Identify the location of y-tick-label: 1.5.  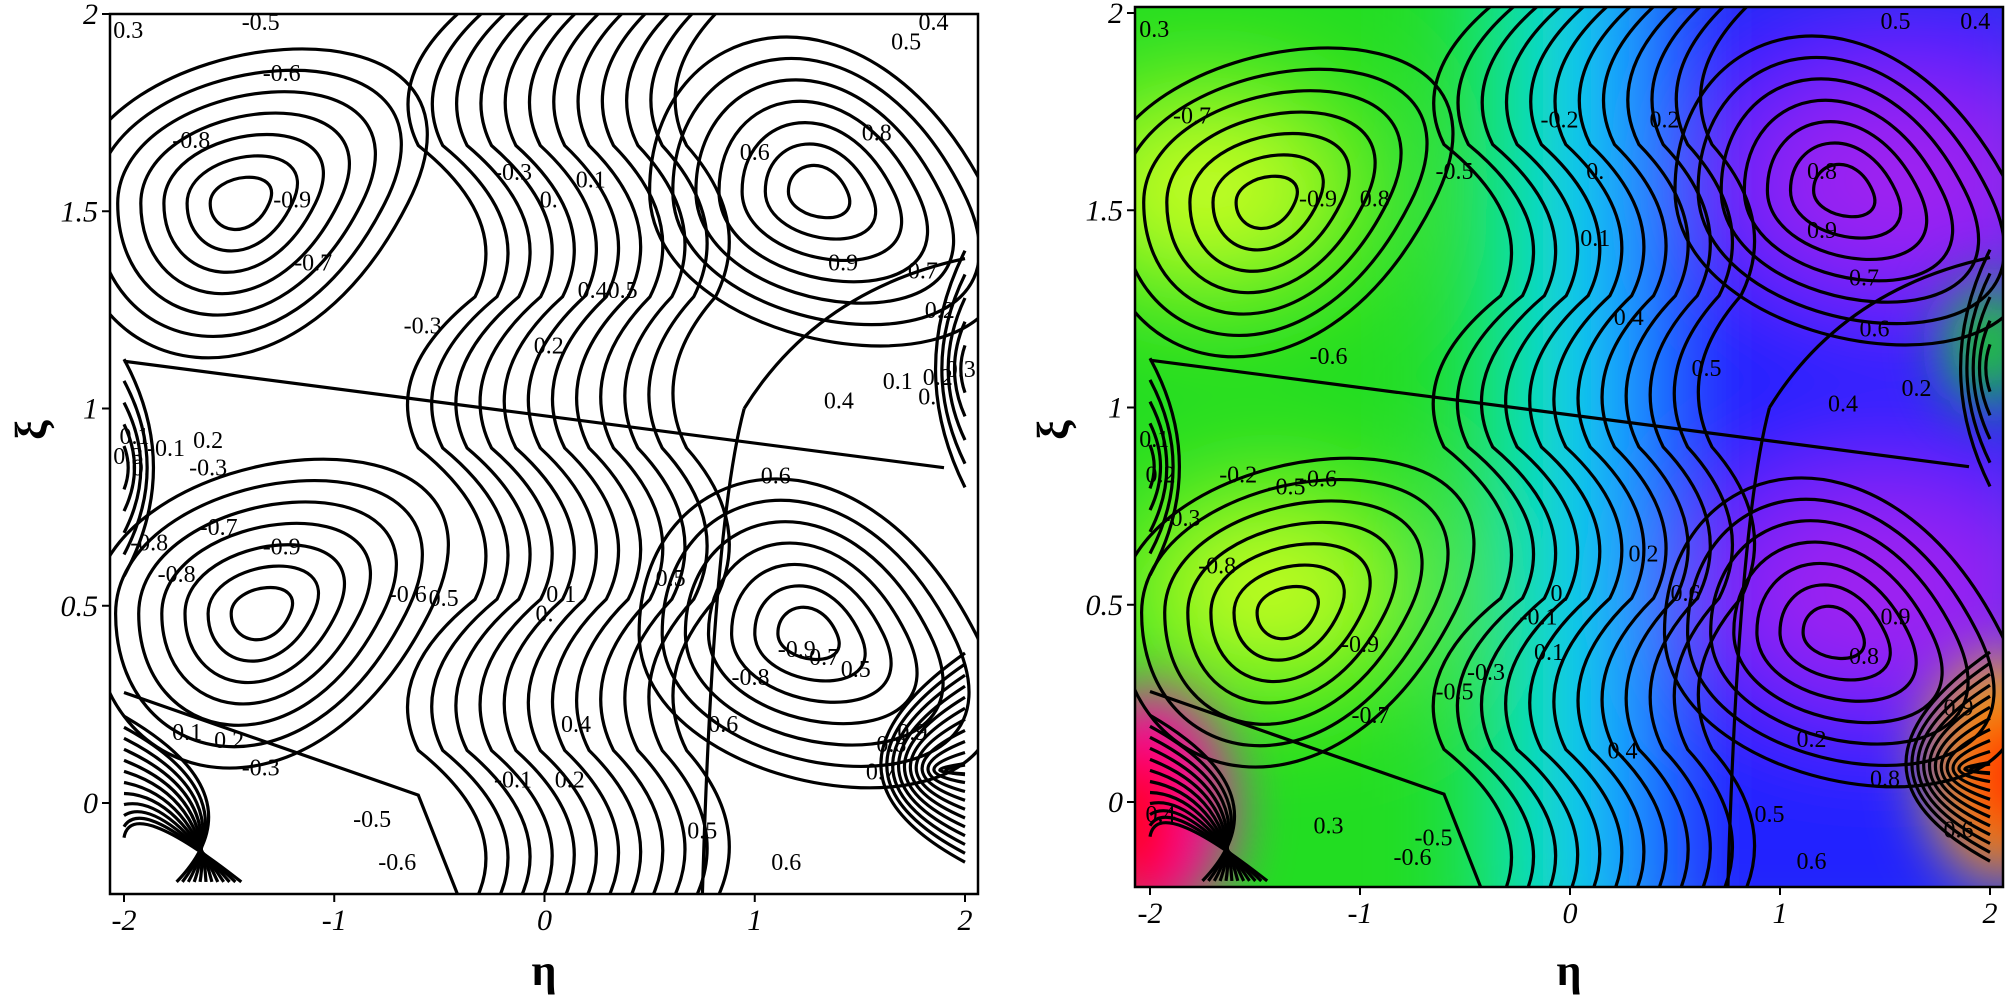
(80, 211).